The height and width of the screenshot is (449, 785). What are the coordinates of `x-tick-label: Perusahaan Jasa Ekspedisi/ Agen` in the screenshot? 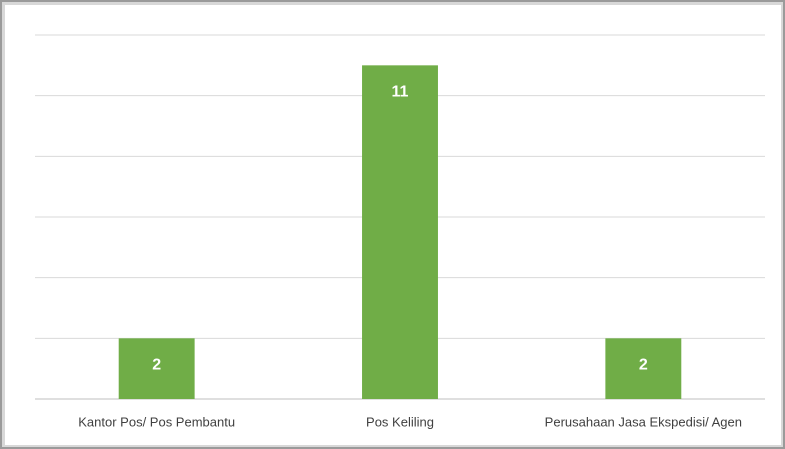 It's located at (643, 421).